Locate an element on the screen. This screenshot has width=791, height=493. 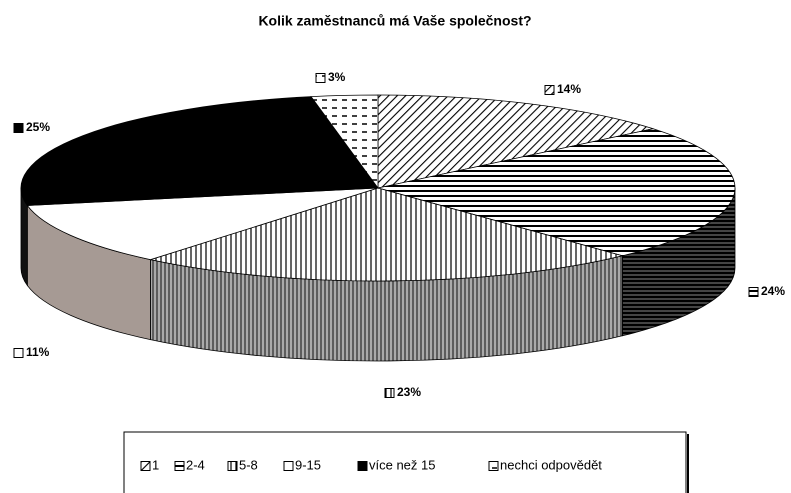
data-label: 23% is located at coordinates (409, 392).